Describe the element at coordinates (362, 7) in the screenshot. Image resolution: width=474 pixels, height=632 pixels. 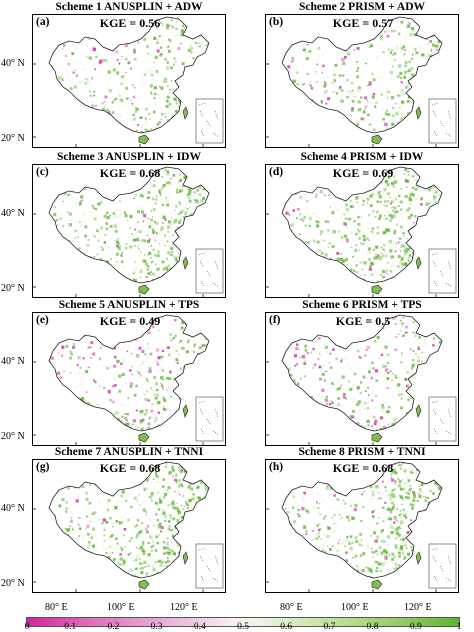
I see `scheme-title: Scheme 2 PRISM + ADW` at that location.